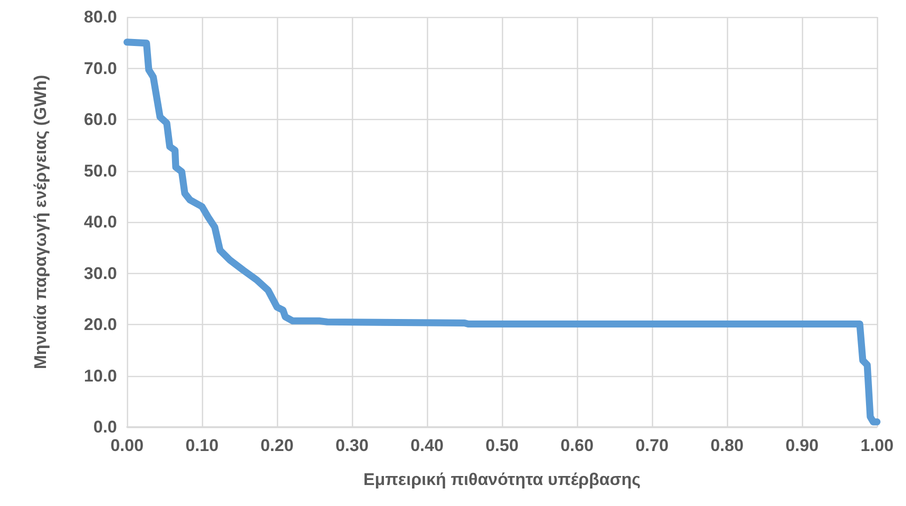 This screenshot has width=906, height=506. I want to click on x-tick-label: 1.00, so click(877, 445).